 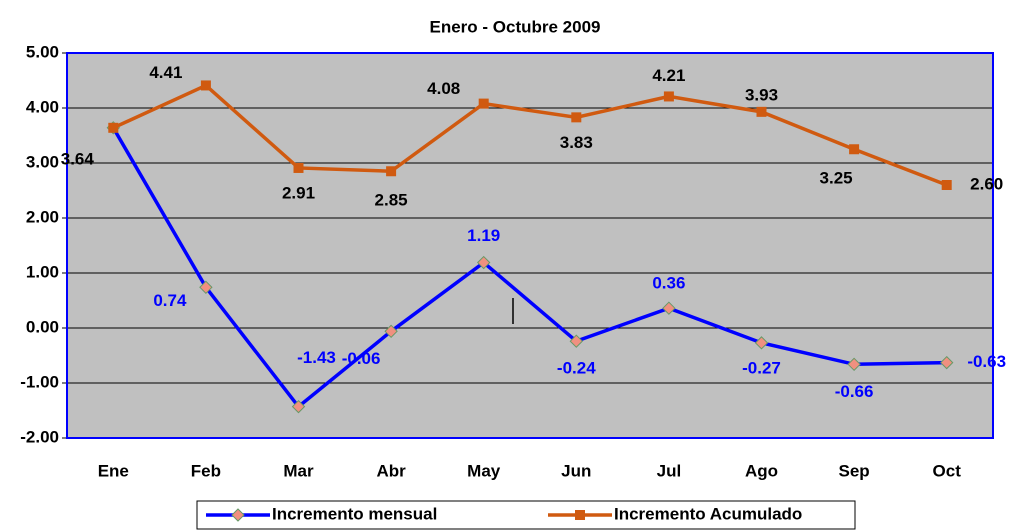 I want to click on data-label: 2.91, so click(x=298, y=192).